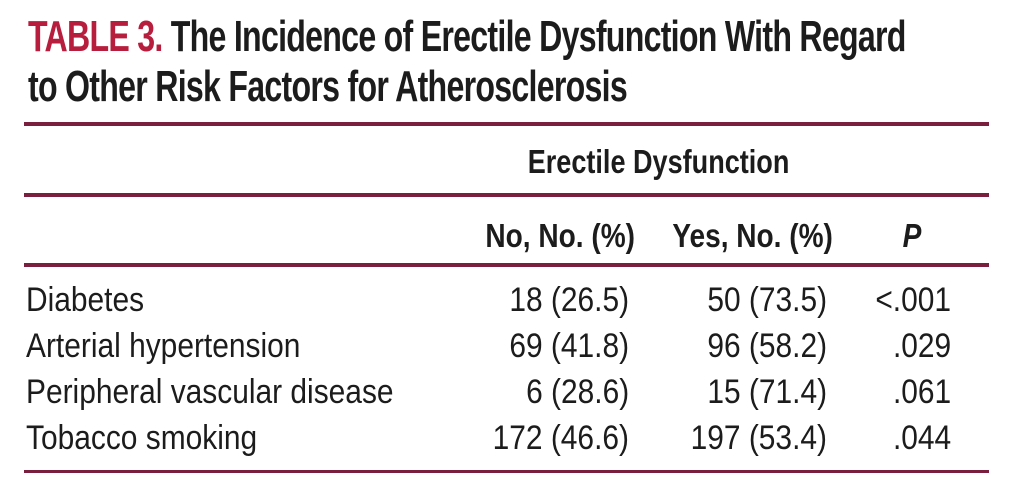  Describe the element at coordinates (560, 235) in the screenshot. I see `column-header-no: No, No. (%)` at that location.